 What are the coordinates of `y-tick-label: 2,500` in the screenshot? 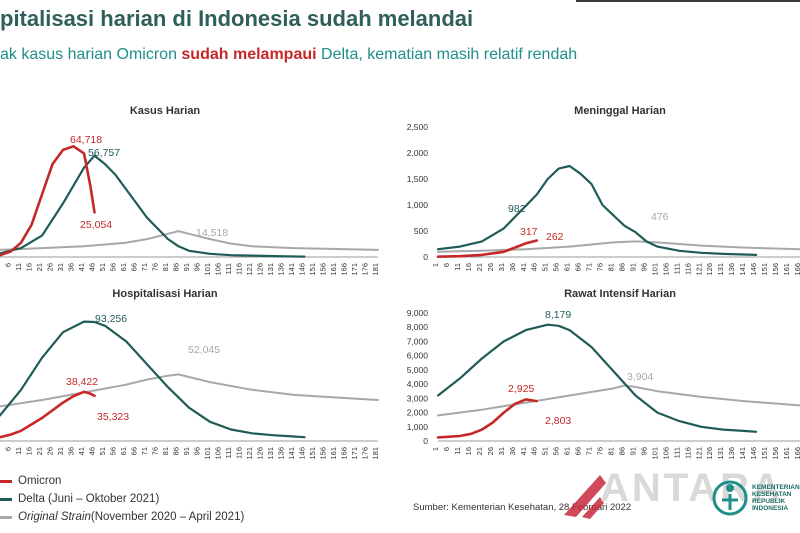 It's located at (418, 127).